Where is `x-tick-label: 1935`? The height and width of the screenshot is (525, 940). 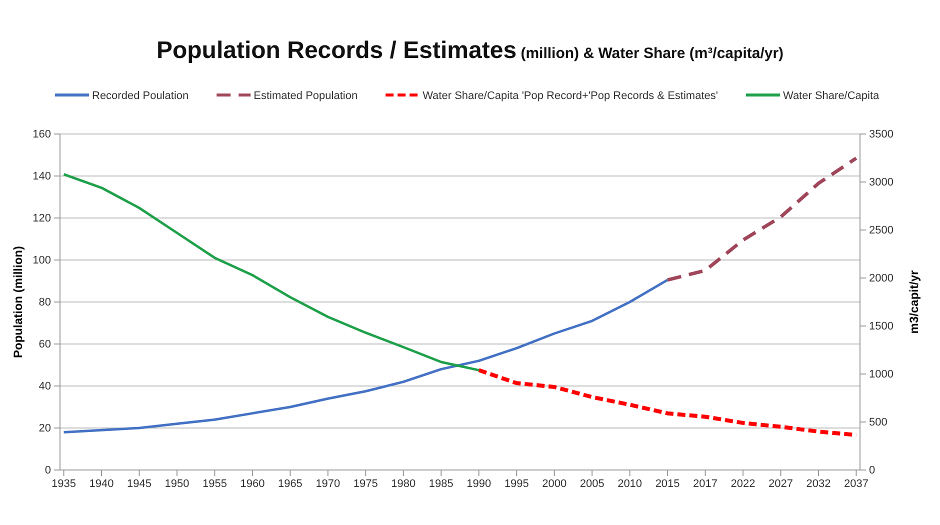
x-tick-label: 1935 is located at coordinates (64, 484).